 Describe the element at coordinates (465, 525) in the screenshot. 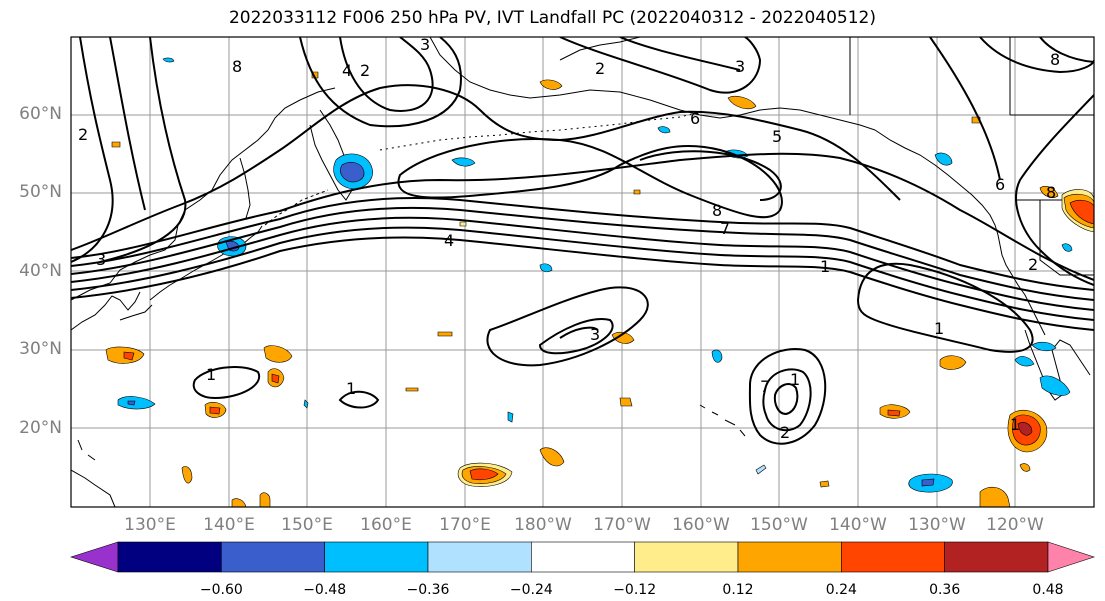

I see `lon-label-170e: 170°E` at that location.